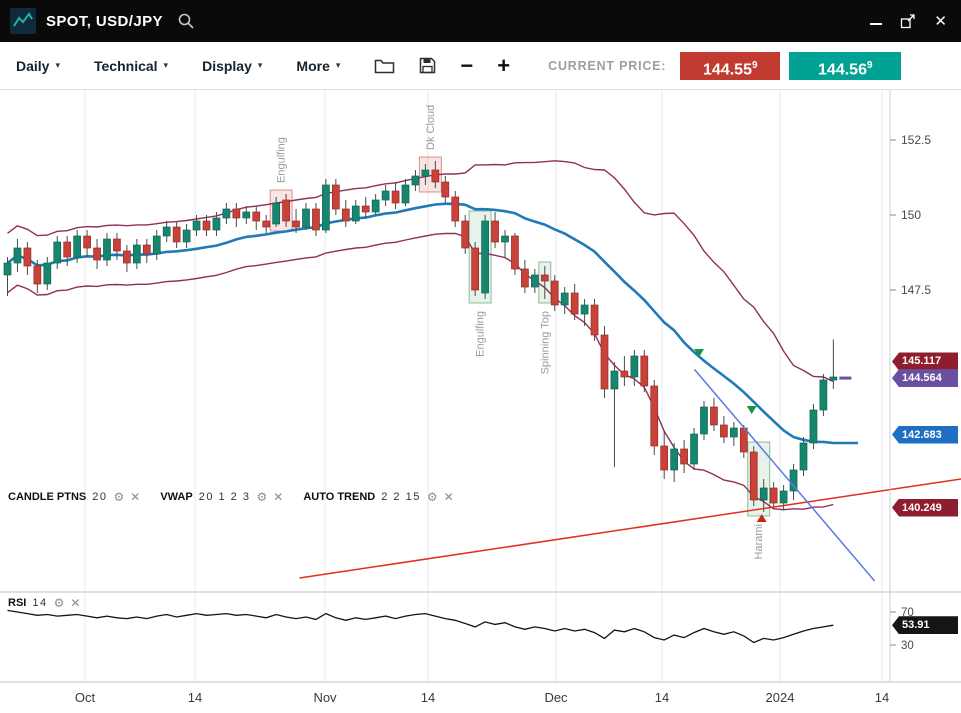 This screenshot has width=961, height=713. Describe the element at coordinates (504, 65) in the screenshot. I see `zoom-in-button: +` at that location.